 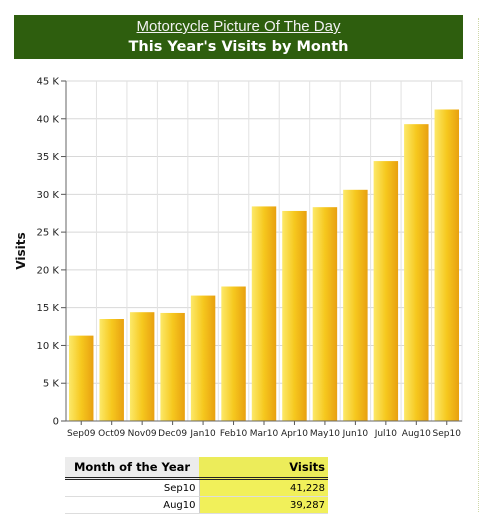 What do you see at coordinates (132, 505) in the screenshot?
I see `month-cell: Aug10` at bounding box center [132, 505].